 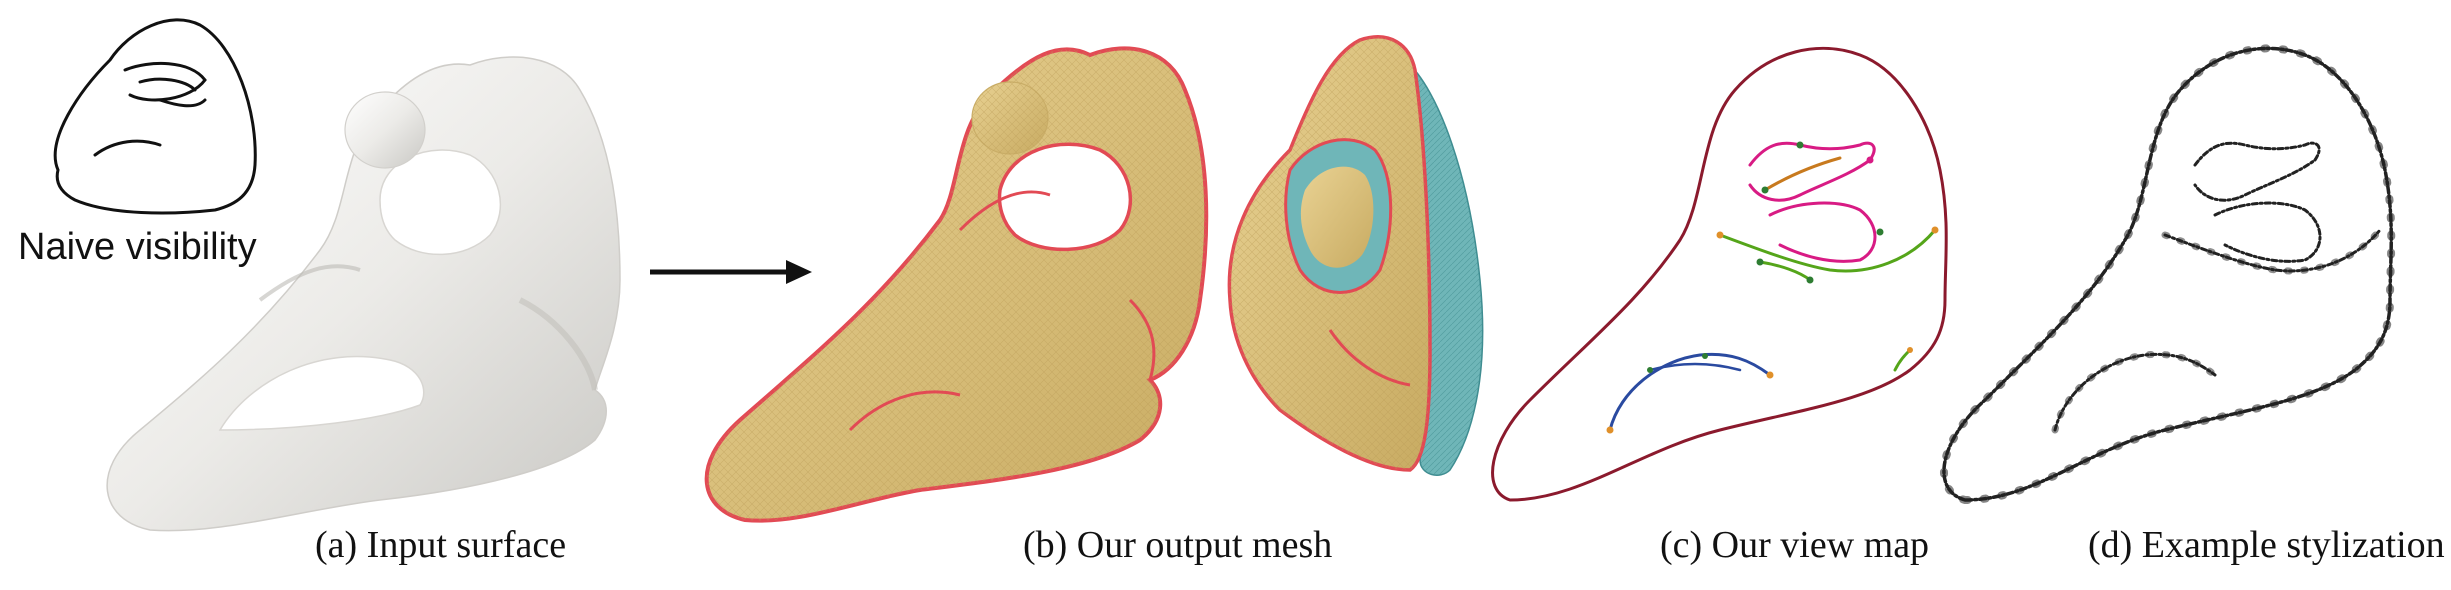 What do you see at coordinates (155, 116) in the screenshot?
I see `naive-visibility-sketch` at bounding box center [155, 116].